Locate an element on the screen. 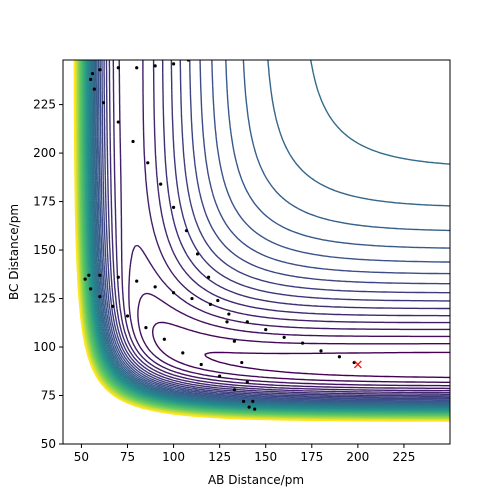 Image resolution: width=500 pixels, height=500 pixels. x-tick-label: 150 is located at coordinates (265, 457).